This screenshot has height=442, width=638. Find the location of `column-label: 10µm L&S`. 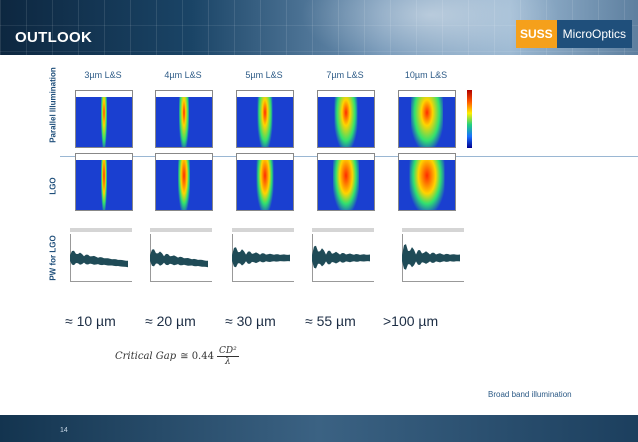

column-label: 10µm L&S is located at coordinates (426, 75).